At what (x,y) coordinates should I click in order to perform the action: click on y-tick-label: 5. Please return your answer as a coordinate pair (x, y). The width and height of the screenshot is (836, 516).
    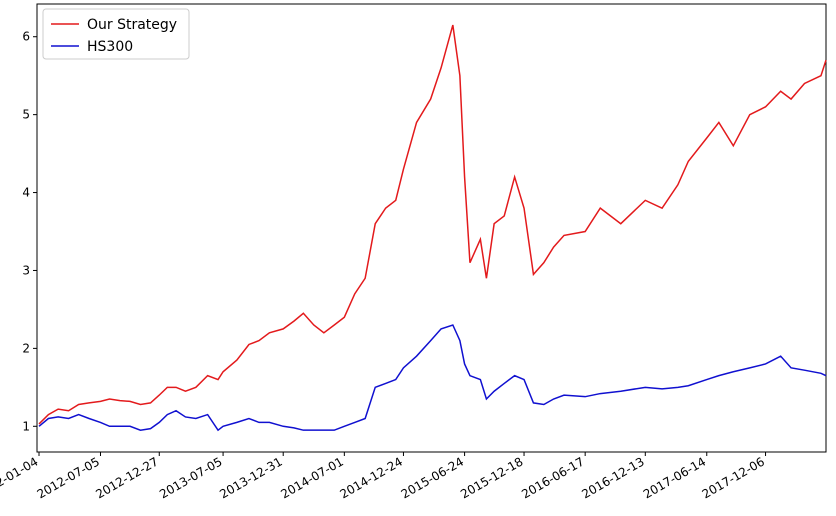
    Looking at the image, I should click on (26, 115).